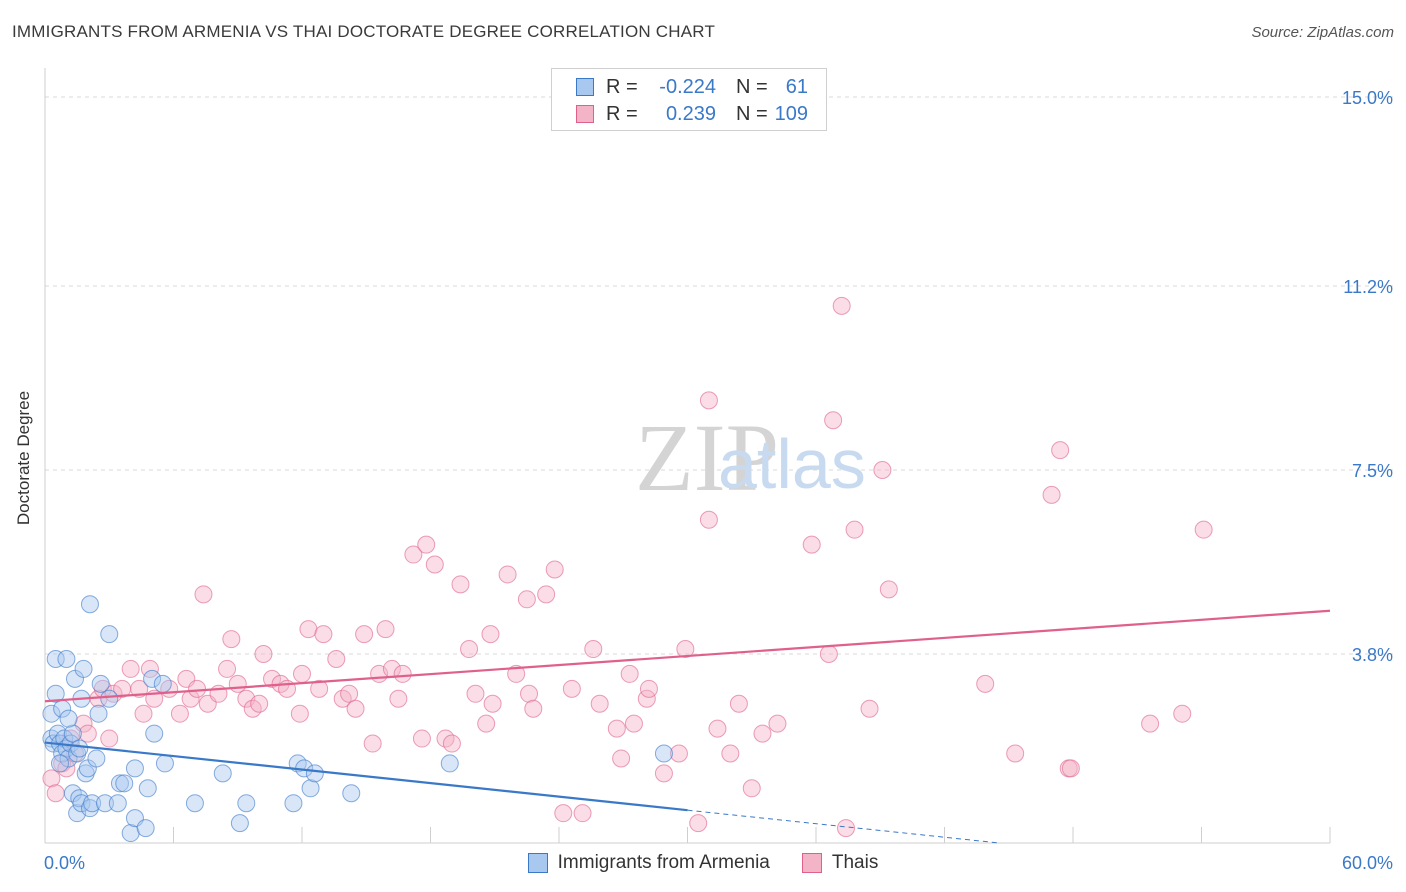 The image size is (1406, 892). I want to click on y-tick-label: 15.0%, so click(1367, 98).